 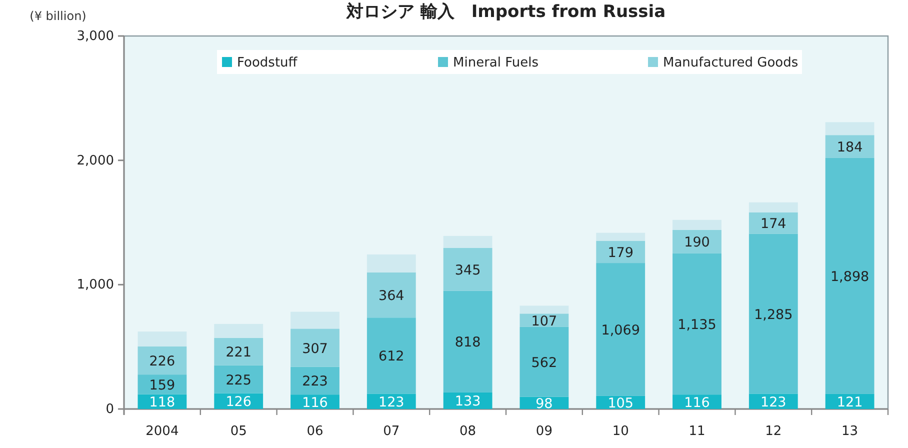 What do you see at coordinates (95, 285) in the screenshot?
I see `y-tick-label: 1,000` at bounding box center [95, 285].